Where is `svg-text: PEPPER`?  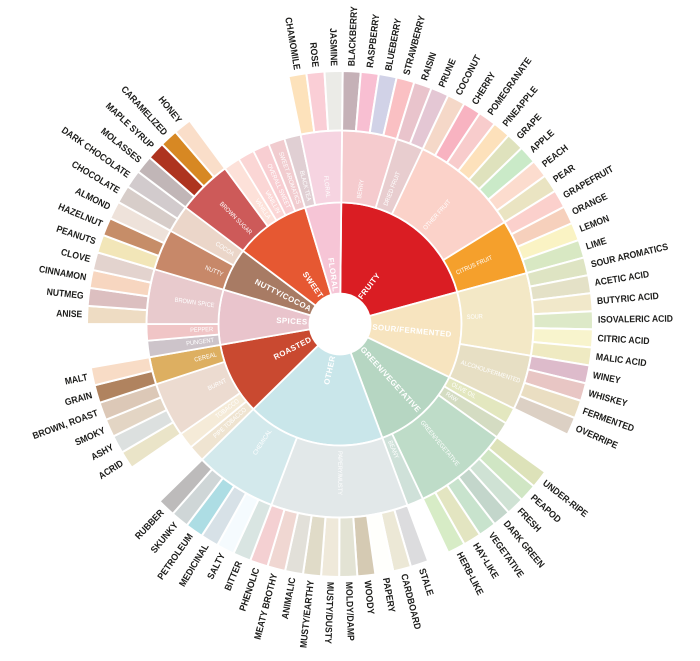
svg-text: PEPPER is located at coordinates (202, 330).